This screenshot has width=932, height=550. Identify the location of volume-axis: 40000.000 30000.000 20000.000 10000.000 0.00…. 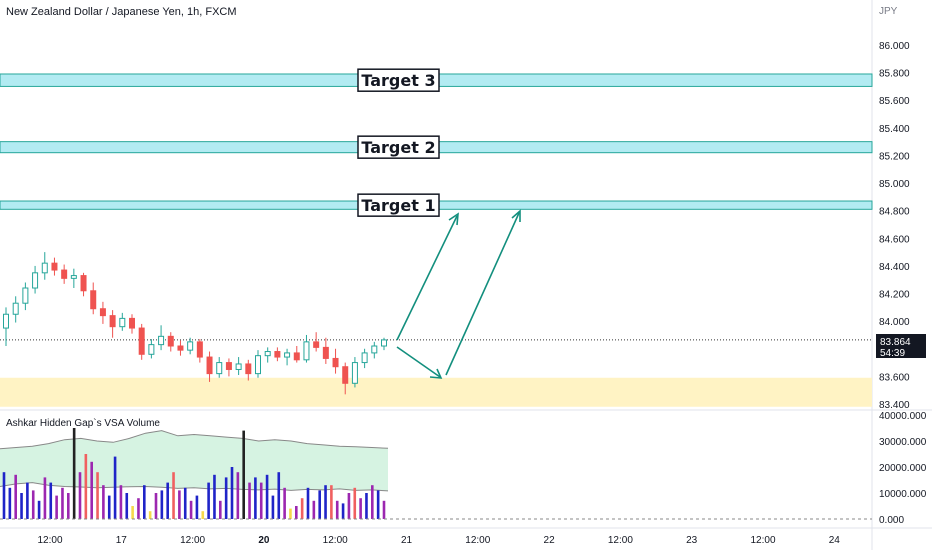
(903, 468).